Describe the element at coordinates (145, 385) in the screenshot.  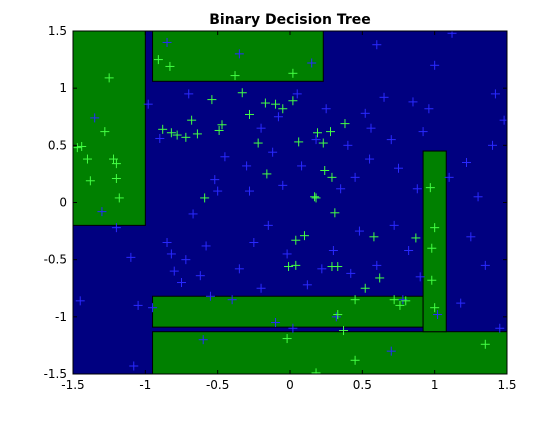
I see `x-tick-label: -1` at that location.